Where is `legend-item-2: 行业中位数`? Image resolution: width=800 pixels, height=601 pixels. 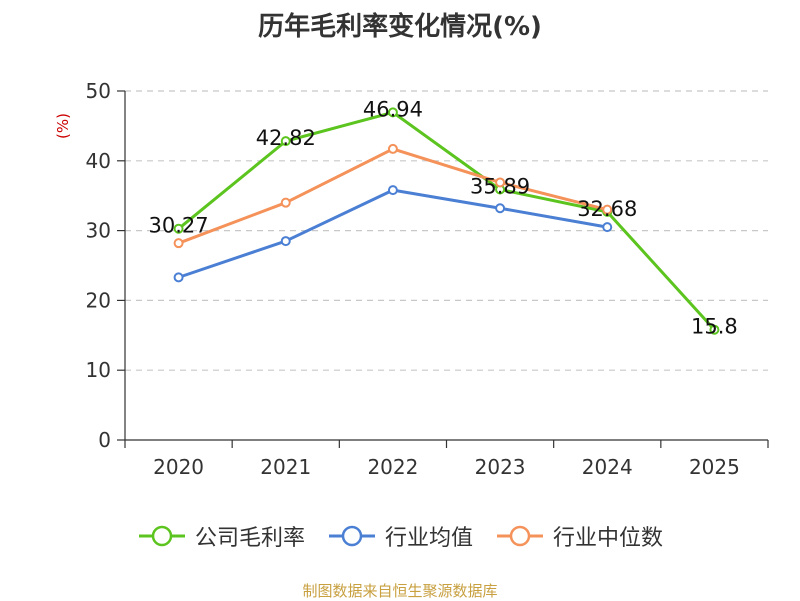
legend-item-2: 行业中位数 is located at coordinates (579, 536).